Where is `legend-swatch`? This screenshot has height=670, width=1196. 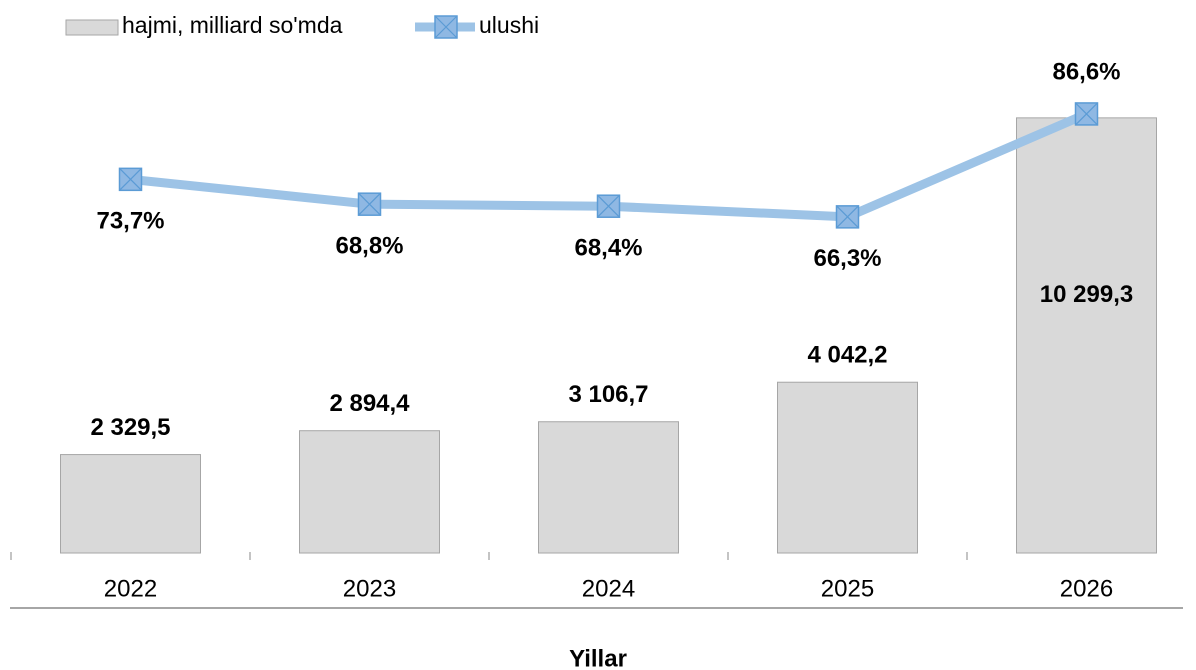 legend-swatch is located at coordinates (92, 27).